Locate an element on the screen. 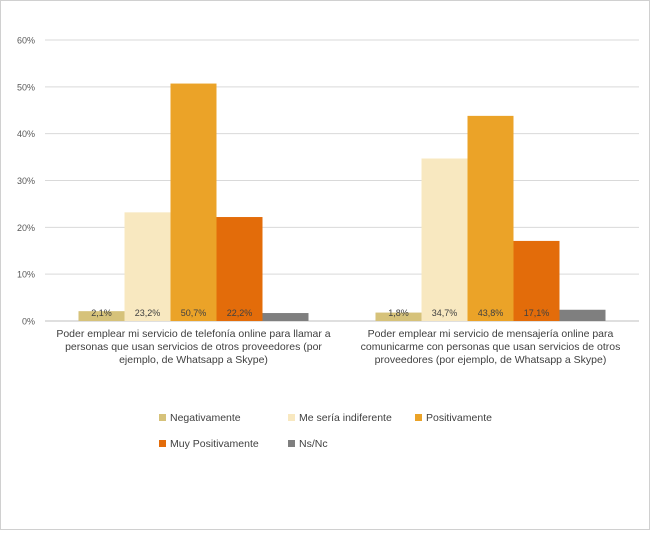 This screenshot has height=534, width=650. data-label: 2,1% is located at coordinates (101, 313).